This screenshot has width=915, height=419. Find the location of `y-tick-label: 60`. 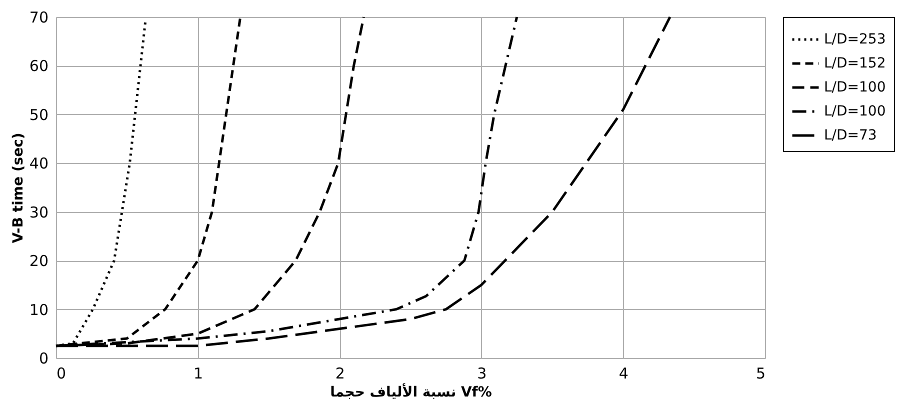

y-tick-label: 60 is located at coordinates (38, 66).